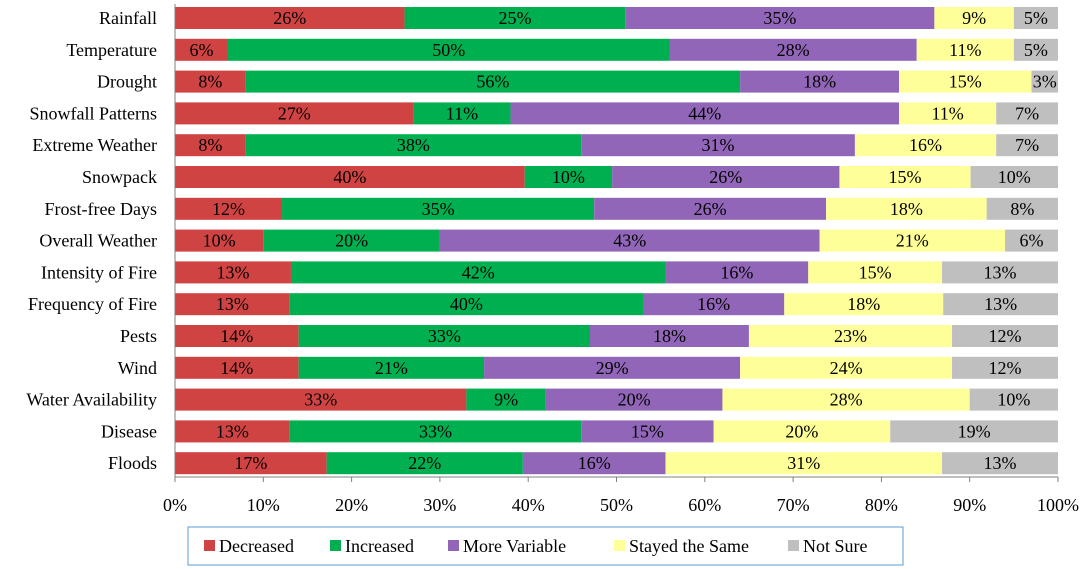 This screenshot has height=569, width=1084. I want to click on category-label: Water Availability, so click(91, 400).